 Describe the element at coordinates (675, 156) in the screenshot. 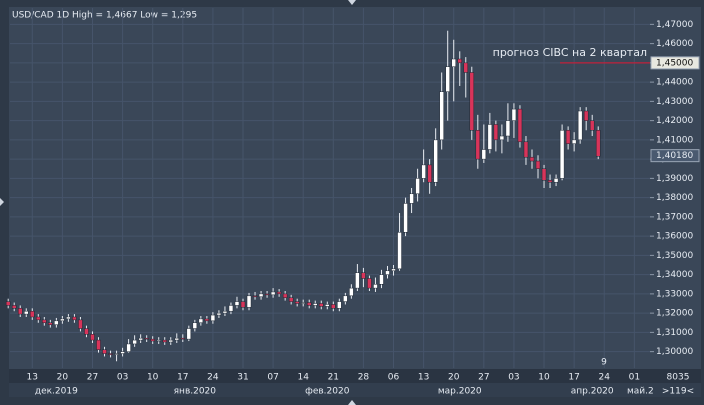

I see `price-marker-box` at that location.